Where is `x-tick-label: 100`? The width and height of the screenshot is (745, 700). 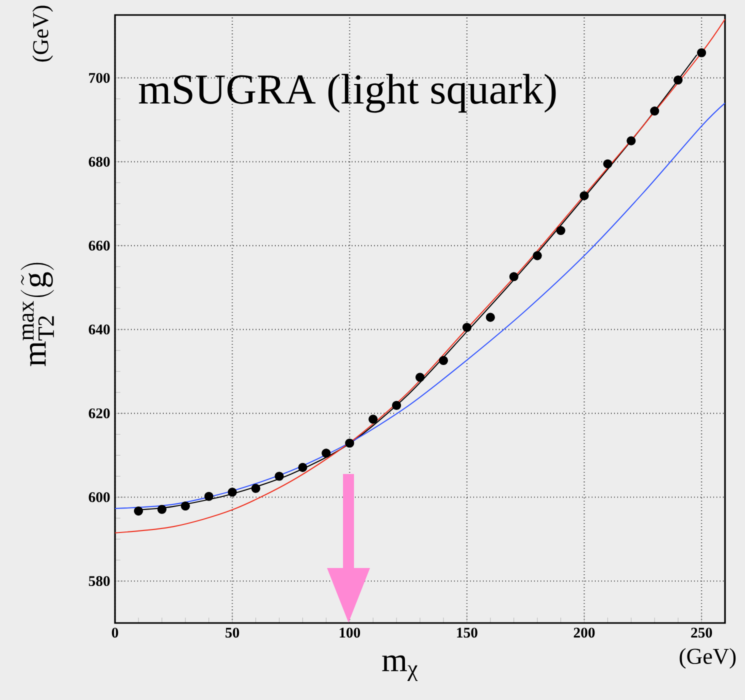 x-tick-label: 100 is located at coordinates (350, 633).